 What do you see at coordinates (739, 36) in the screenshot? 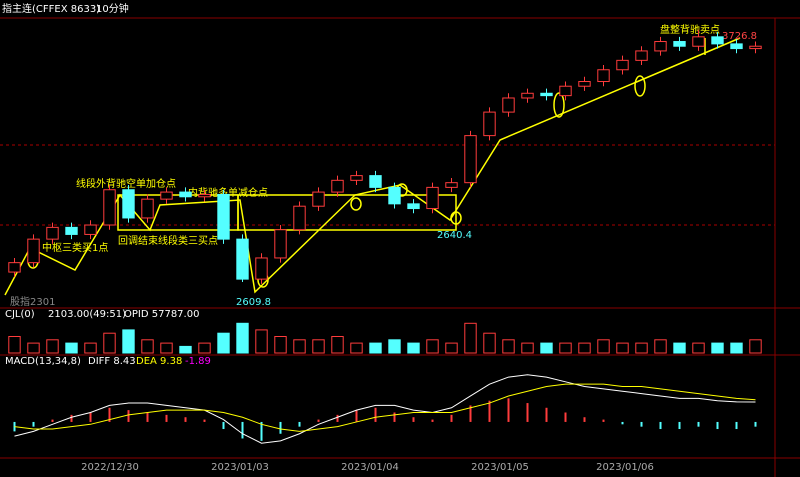
I see `price-label: 3726.8` at bounding box center [739, 36].